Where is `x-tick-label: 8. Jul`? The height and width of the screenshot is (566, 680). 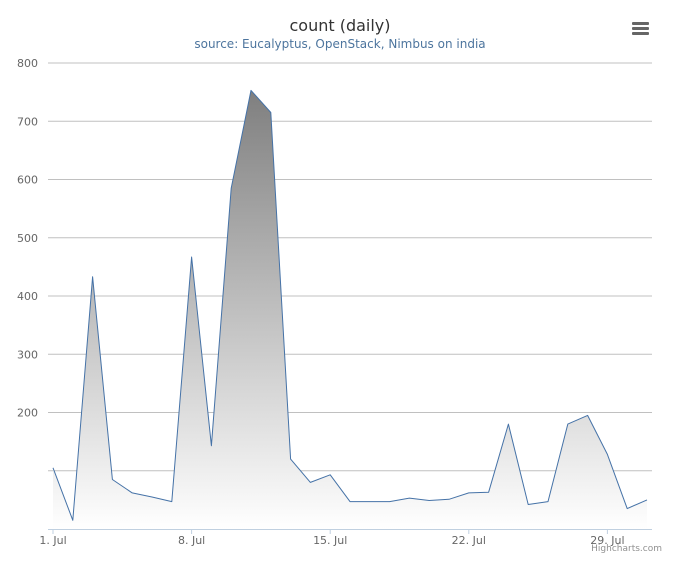
x-tick-label: 8. Jul is located at coordinates (191, 540).